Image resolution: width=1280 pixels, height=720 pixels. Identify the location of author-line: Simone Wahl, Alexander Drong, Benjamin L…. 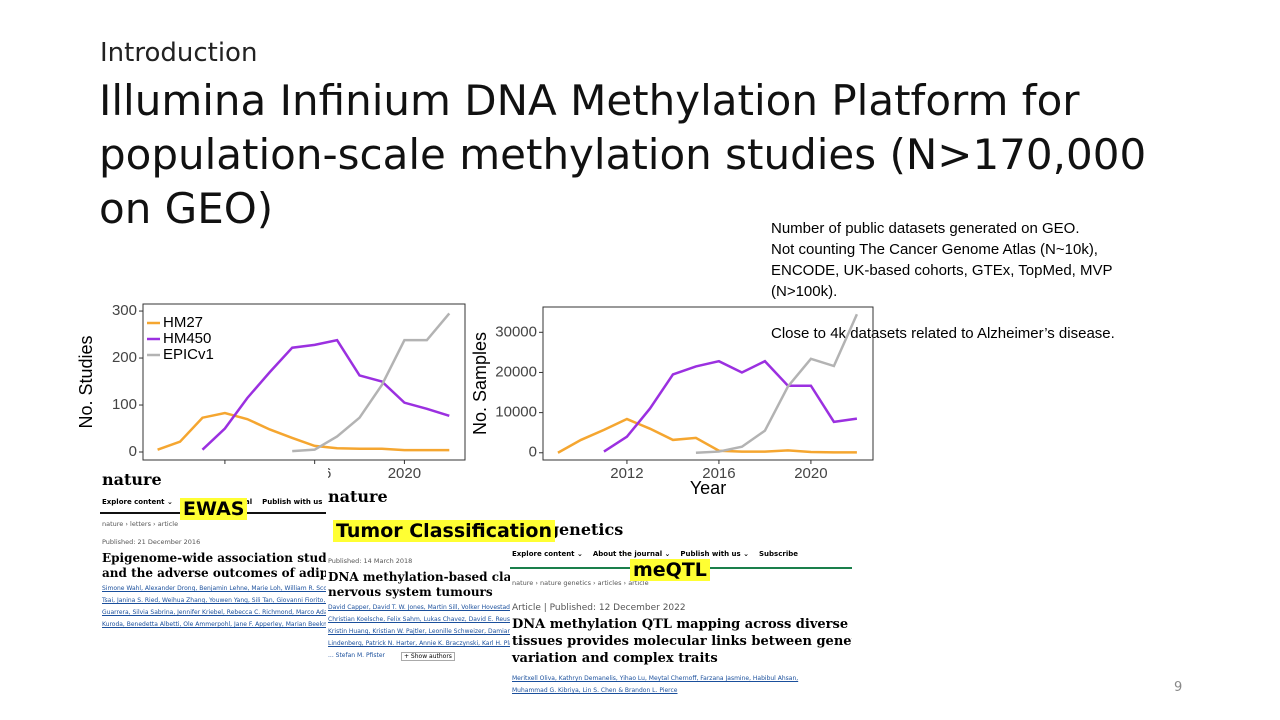
(215, 588).